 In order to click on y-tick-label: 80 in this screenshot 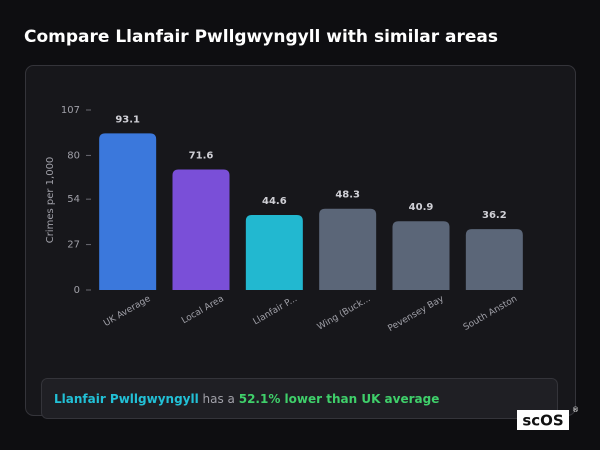, I will do `click(73, 155)`.